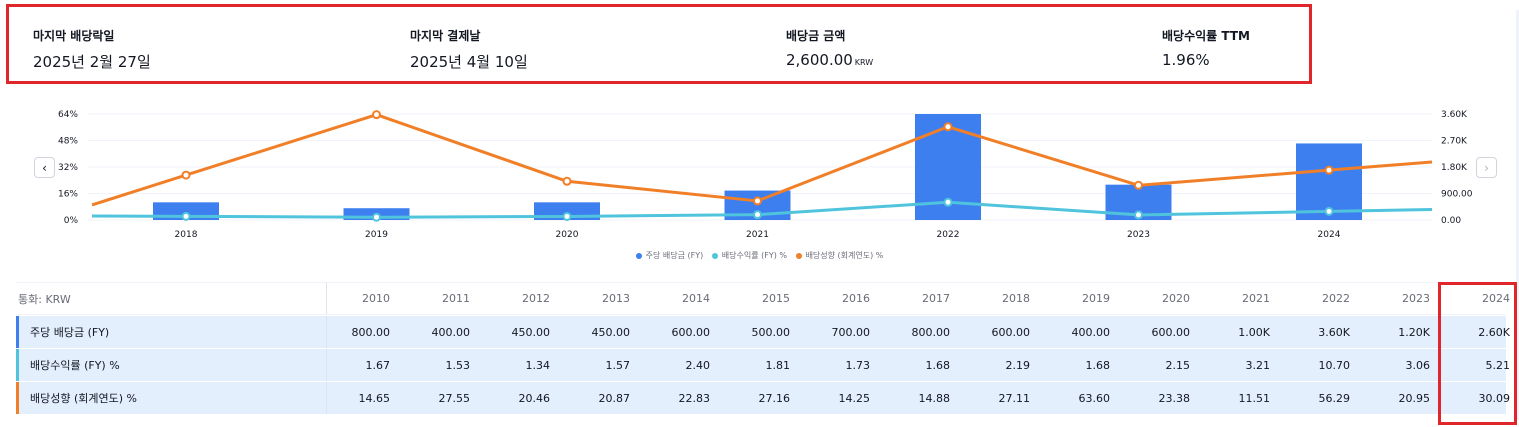  I want to click on yield-point-2019, so click(376, 217).